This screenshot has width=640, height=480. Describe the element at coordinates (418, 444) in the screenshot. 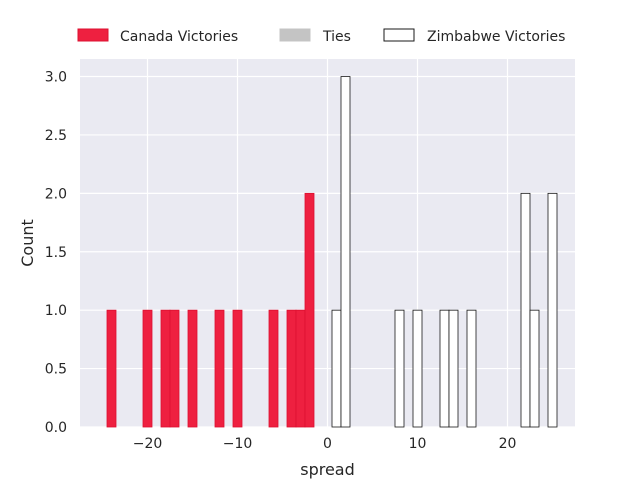

I see `x-tick-label: 10` at that location.